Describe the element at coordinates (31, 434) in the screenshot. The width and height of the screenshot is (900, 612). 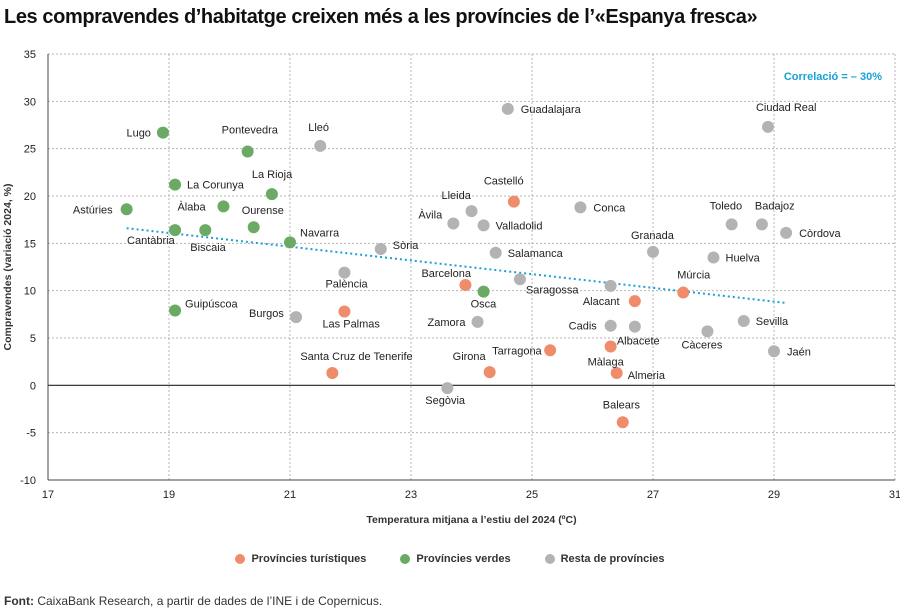
I see `y-tick-label: -5` at that location.